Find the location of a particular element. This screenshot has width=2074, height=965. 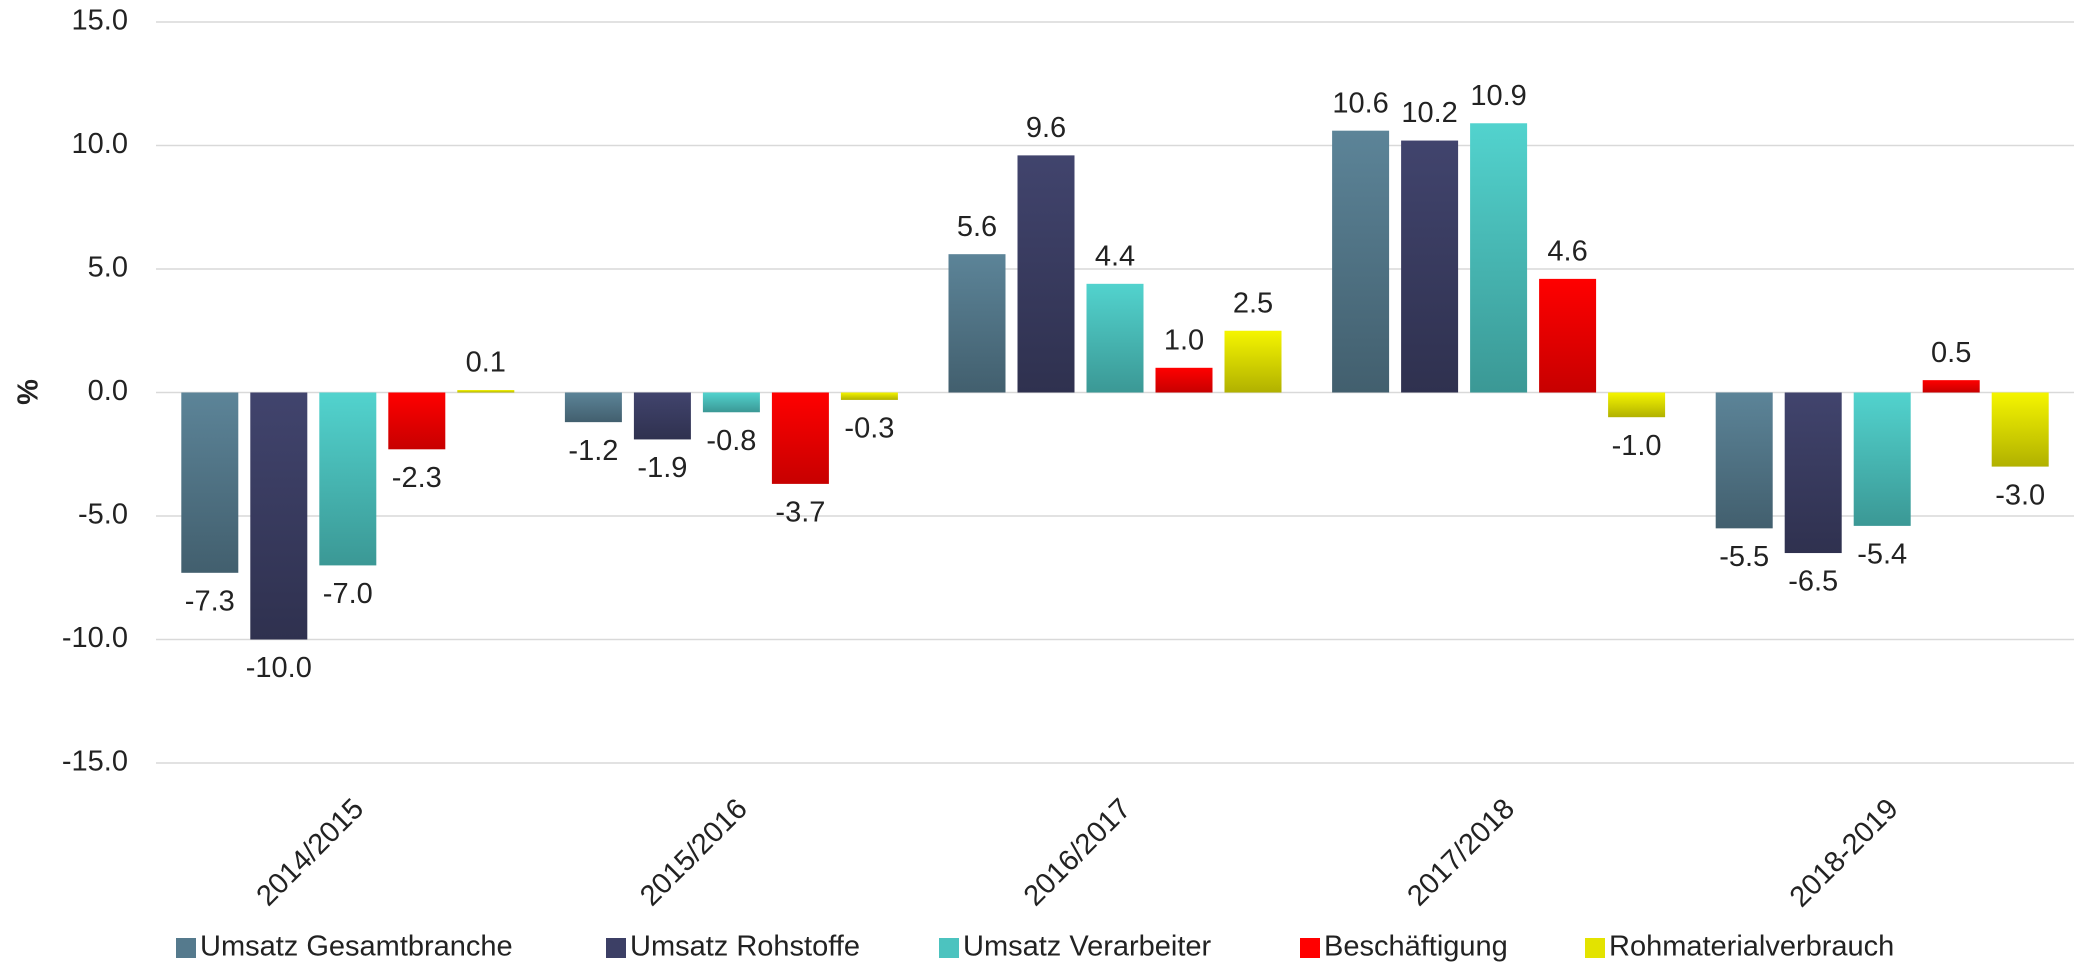

legend-label: Umsatz Gesamtbranche is located at coordinates (356, 947).